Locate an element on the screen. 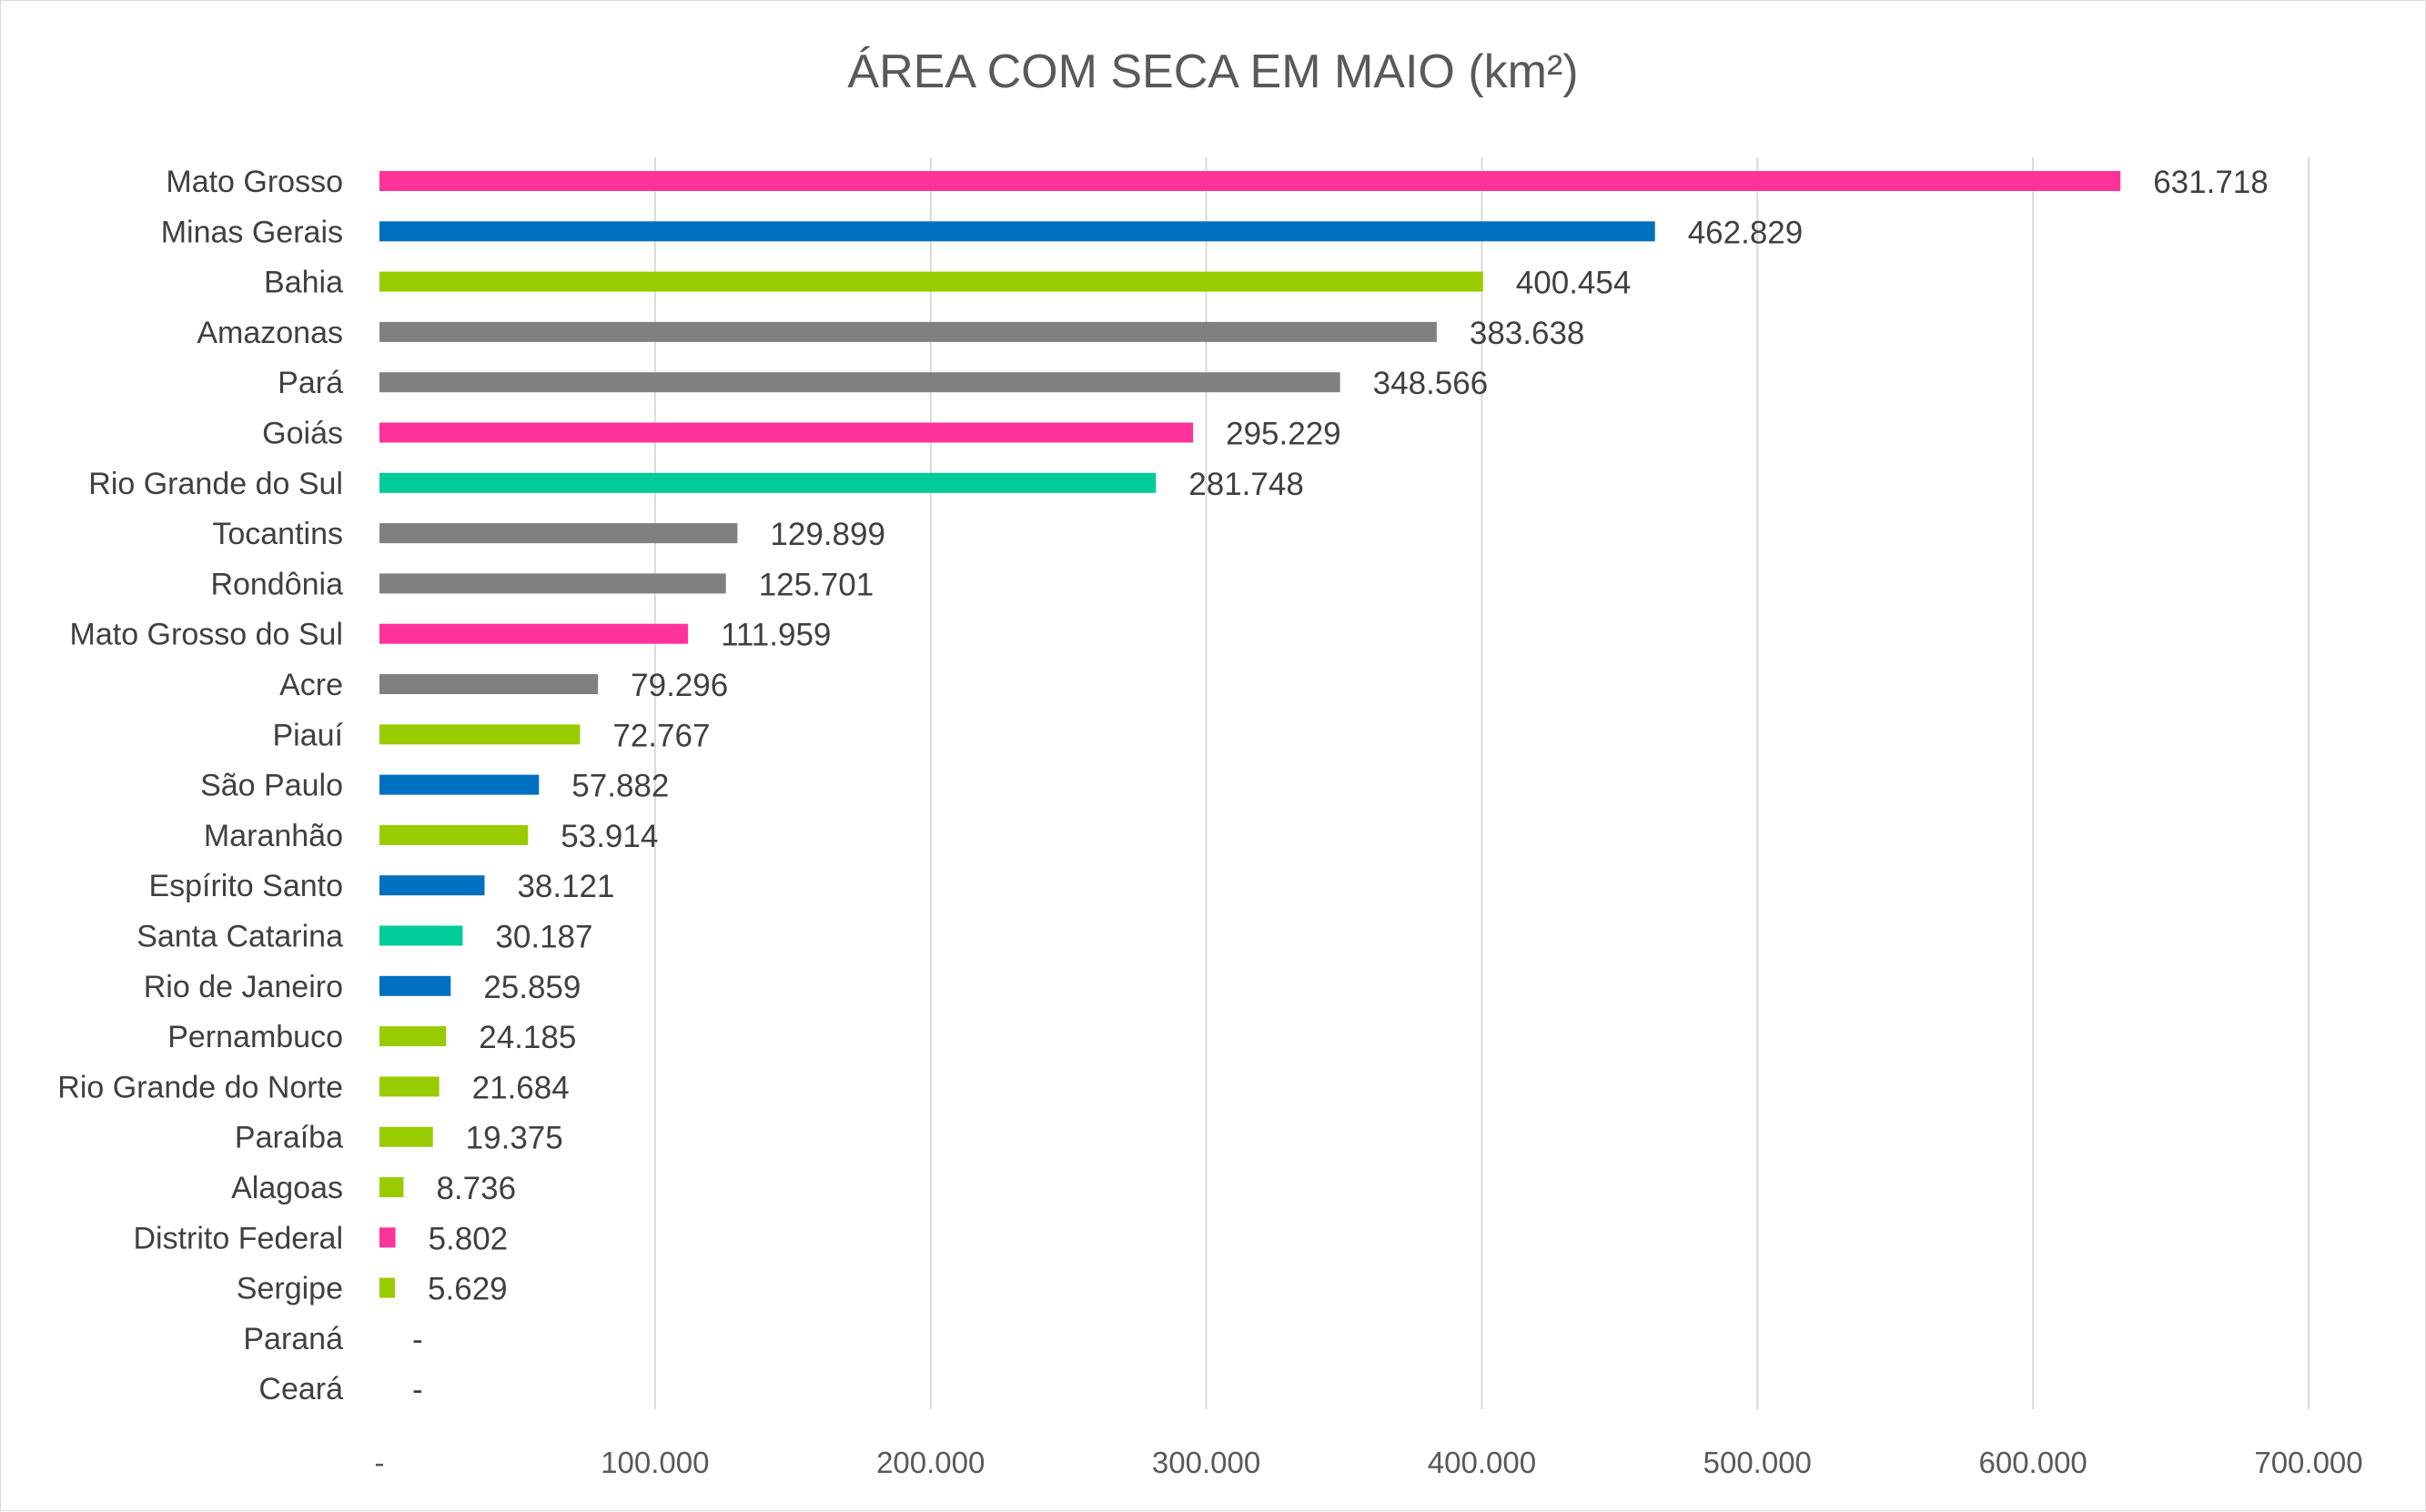 The image size is (2426, 1512). category-label: Alagoas is located at coordinates (287, 1188).